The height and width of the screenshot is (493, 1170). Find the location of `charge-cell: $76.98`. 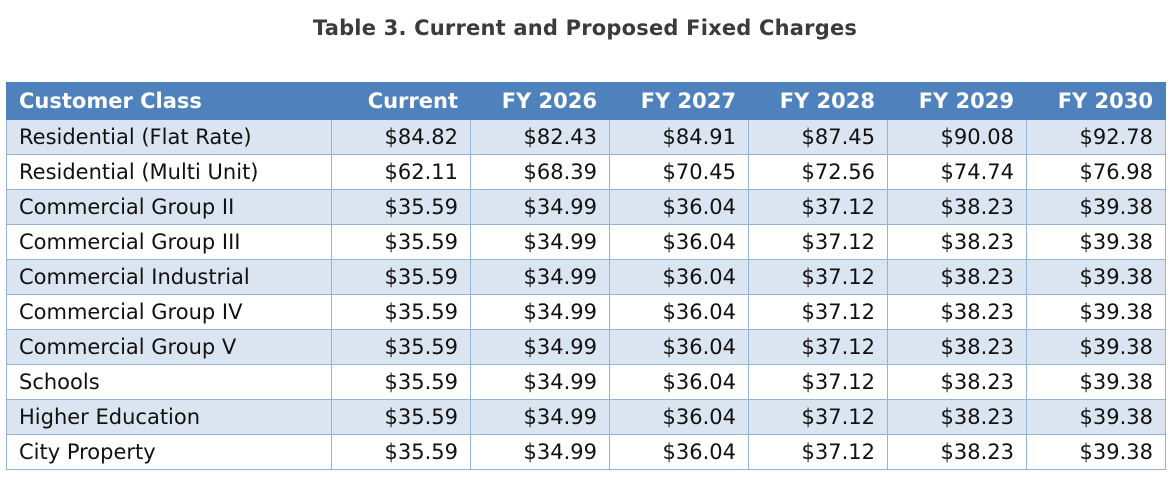

charge-cell: $76.98 is located at coordinates (1096, 172).